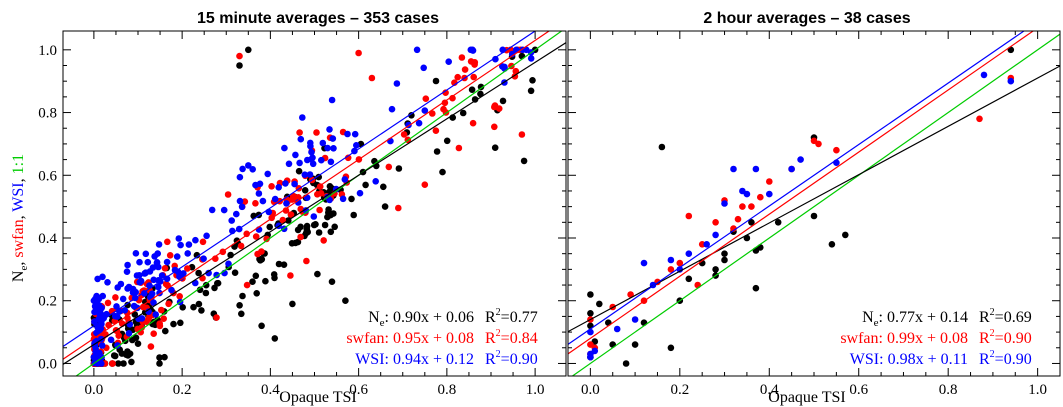  Describe the element at coordinates (909, 359) in the screenshot. I see `equation-wsi: WSI: 0.98x + 0.11` at that location.